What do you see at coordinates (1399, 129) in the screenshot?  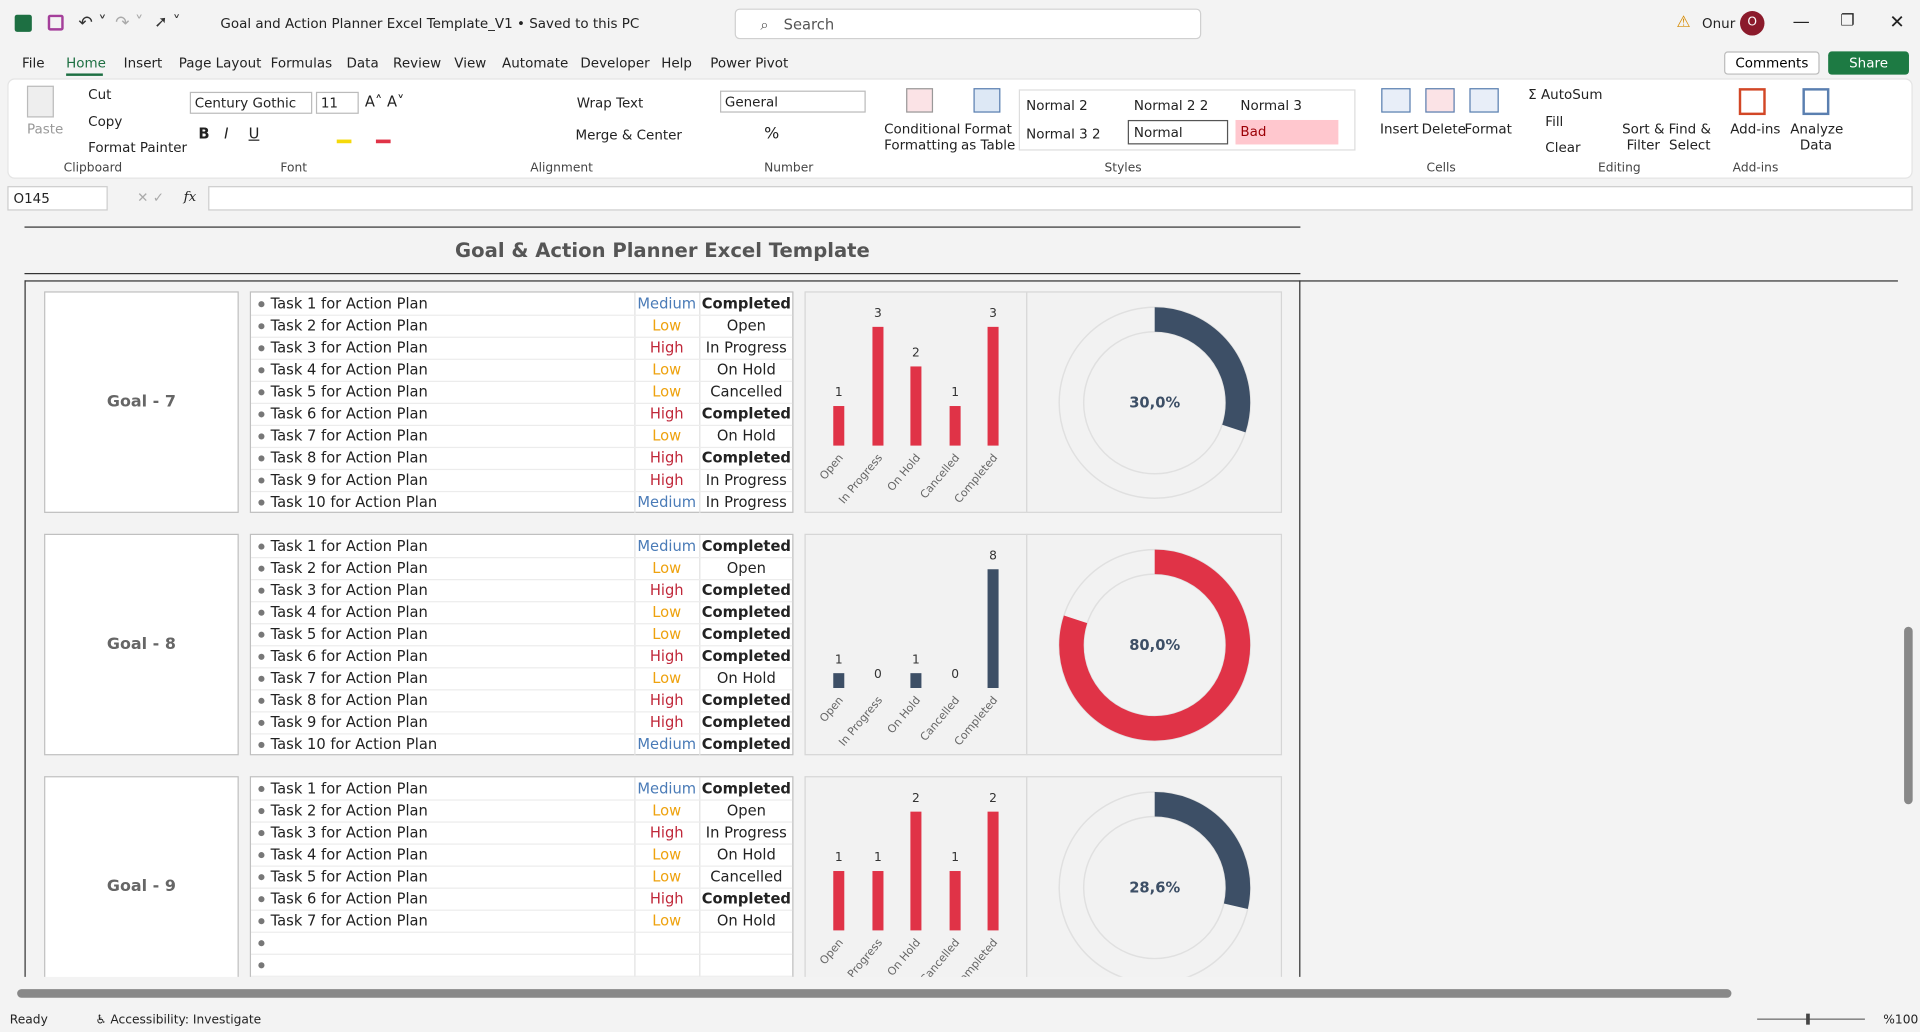 I see `insert: Insert` at bounding box center [1399, 129].